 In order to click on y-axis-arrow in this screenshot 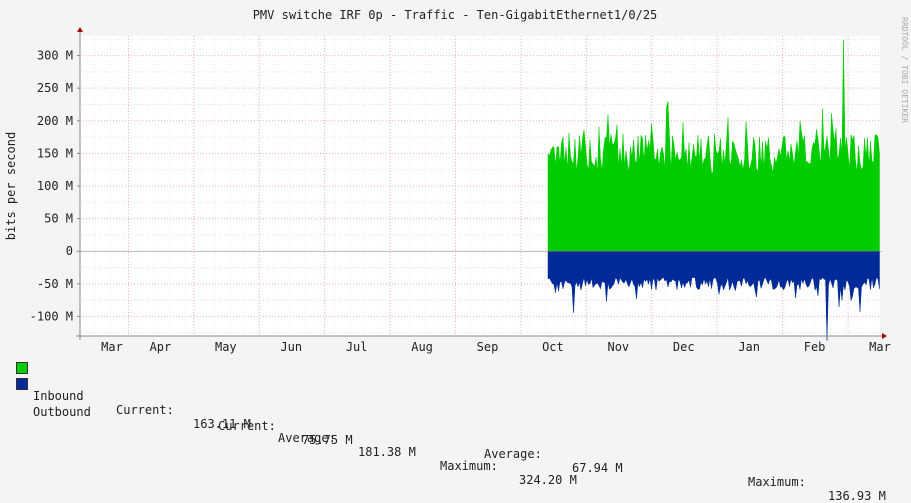, I will do `click(80, 29)`.